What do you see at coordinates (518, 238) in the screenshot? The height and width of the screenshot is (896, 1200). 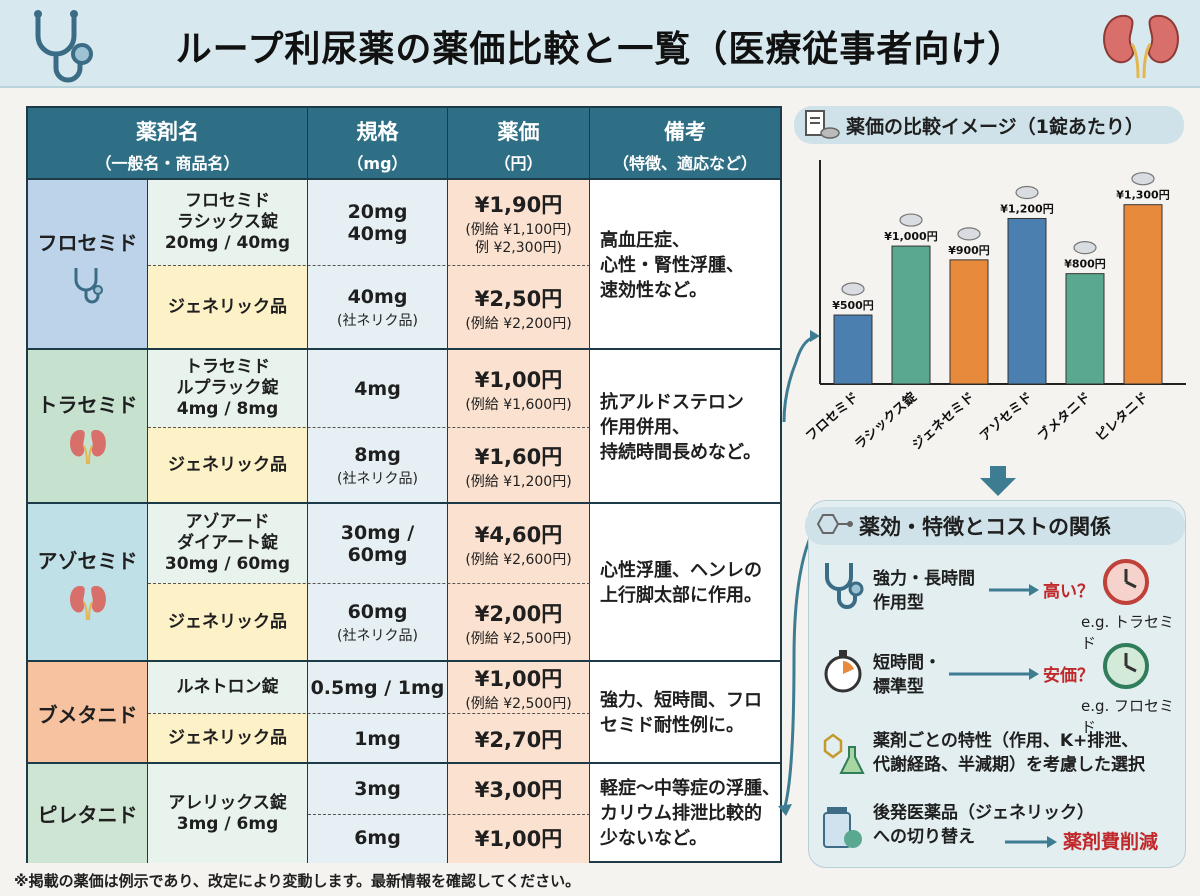 I see `price-note: (例給 ¥1,100円) 例 ¥2,300円)` at bounding box center [518, 238].